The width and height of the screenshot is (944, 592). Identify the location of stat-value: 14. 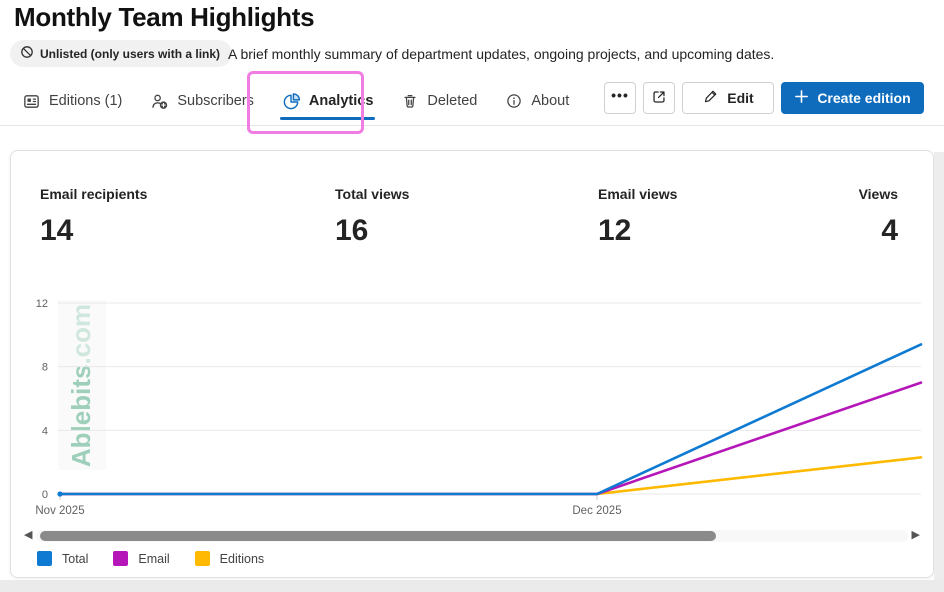
(57, 230).